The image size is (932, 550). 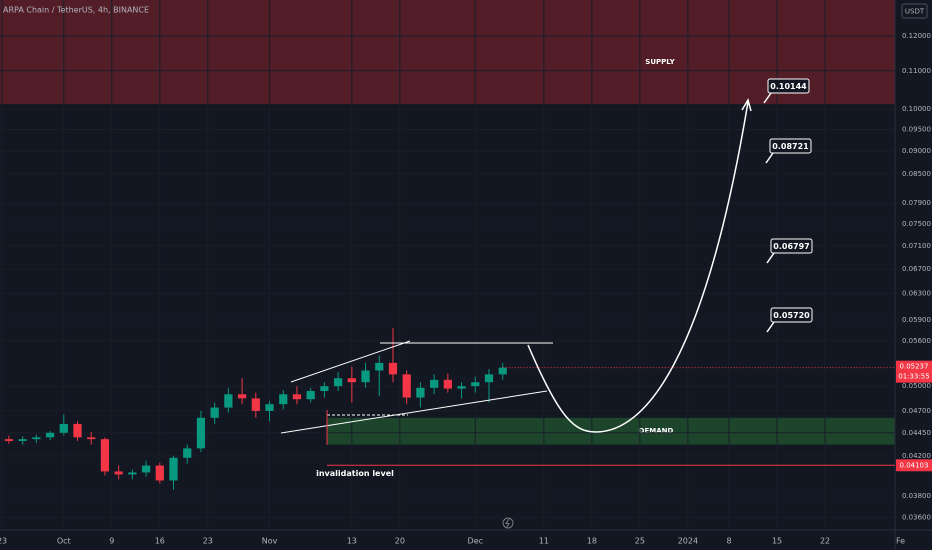 What do you see at coordinates (475, 541) in the screenshot?
I see `x-tick-label: Dec` at bounding box center [475, 541].